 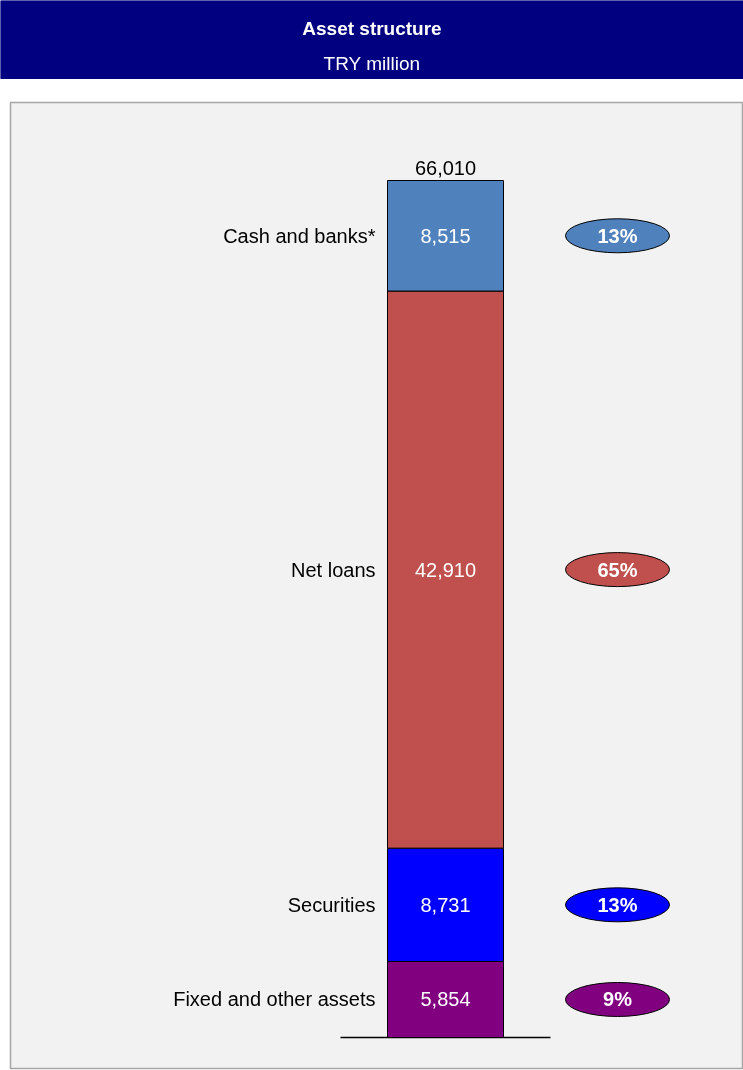 I want to click on data-label: 42,910, so click(x=445, y=569).